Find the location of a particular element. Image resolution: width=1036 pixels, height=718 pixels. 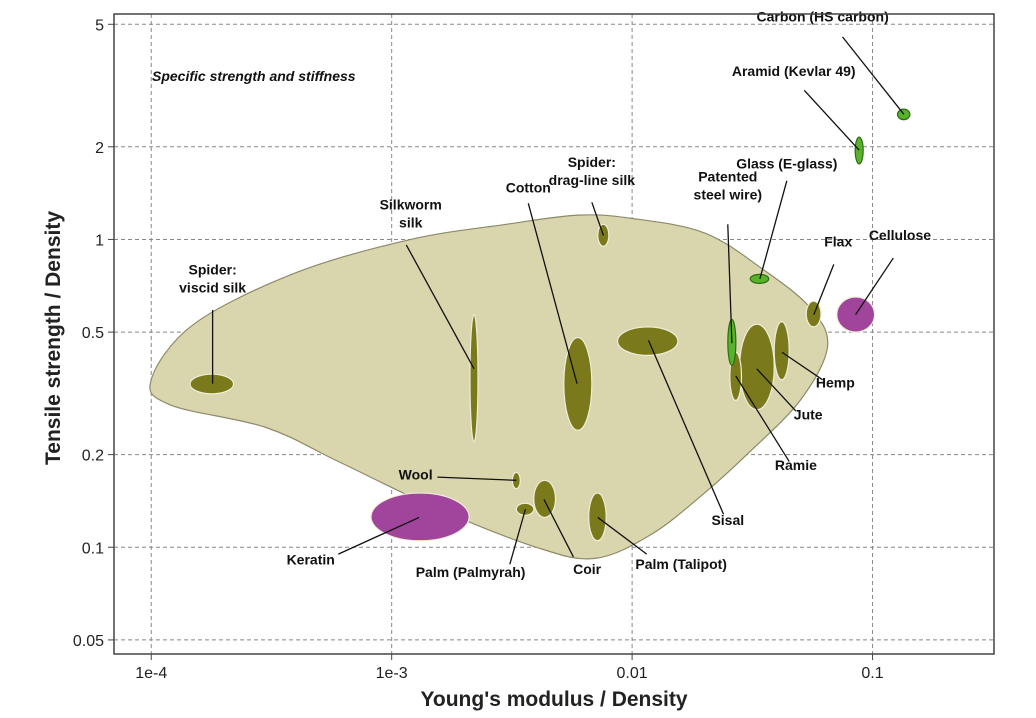

leader-cellulose is located at coordinates (874, 286).